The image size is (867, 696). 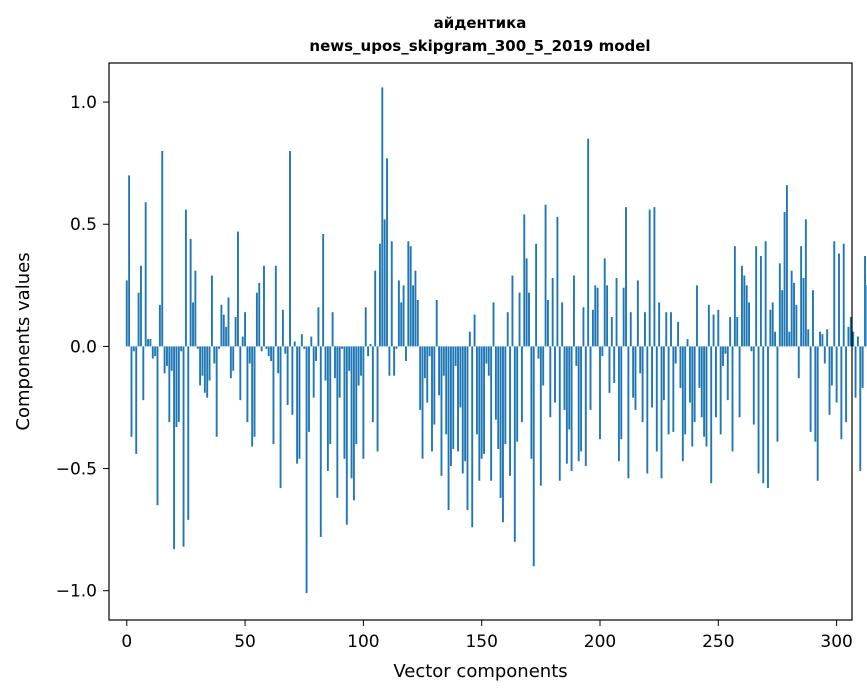 I want to click on x-tick-label: 150, so click(x=481, y=642).